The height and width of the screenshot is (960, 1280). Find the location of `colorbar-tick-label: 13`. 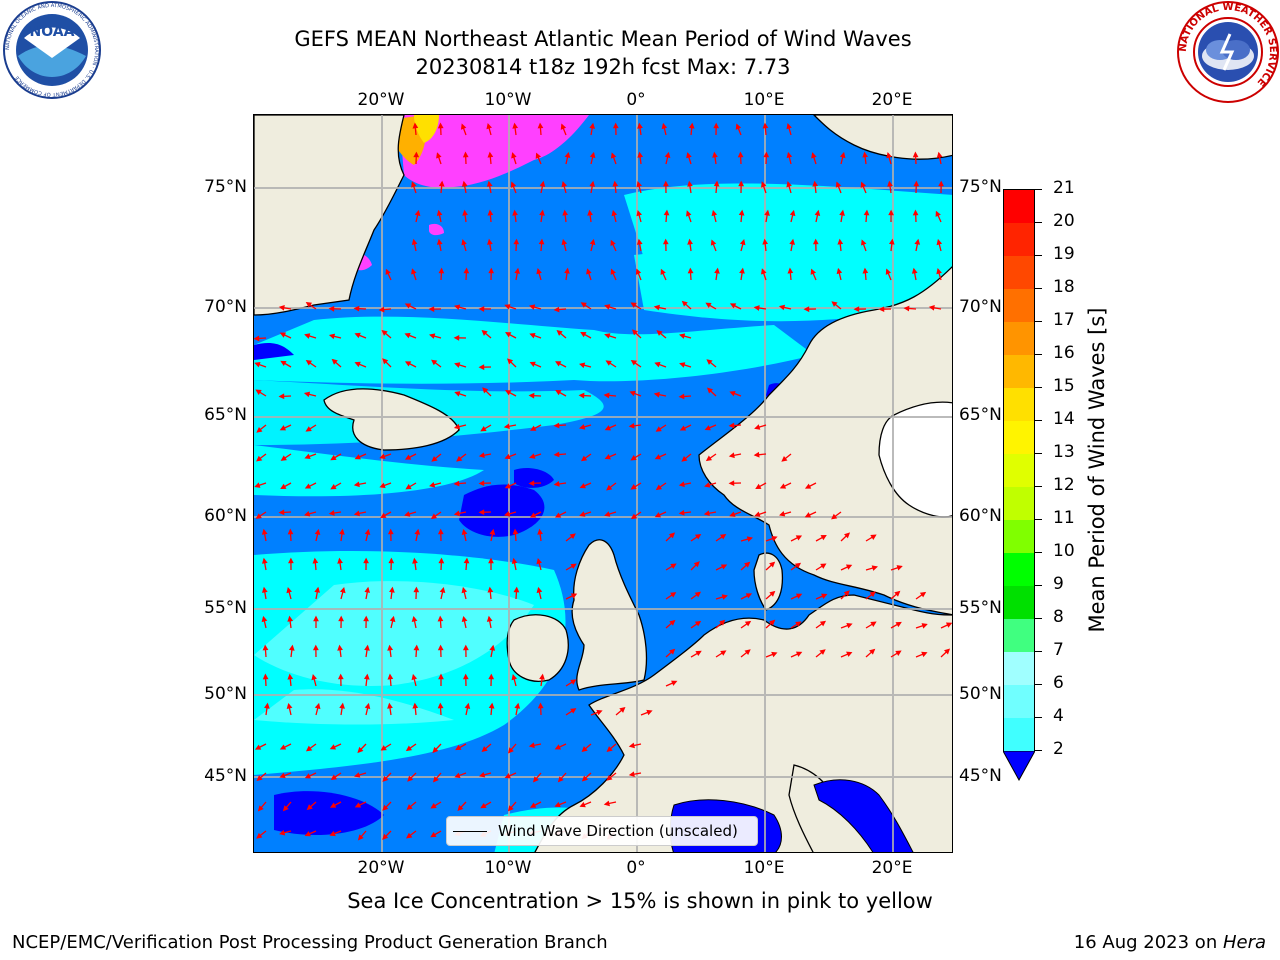

colorbar-tick-label: 13 is located at coordinates (1064, 452).